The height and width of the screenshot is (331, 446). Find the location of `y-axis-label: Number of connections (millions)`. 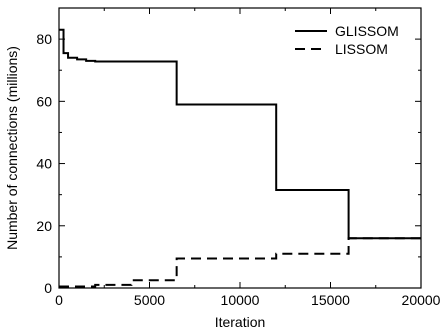

y-axis-label: Number of connections (millions) is located at coordinates (12, 148).